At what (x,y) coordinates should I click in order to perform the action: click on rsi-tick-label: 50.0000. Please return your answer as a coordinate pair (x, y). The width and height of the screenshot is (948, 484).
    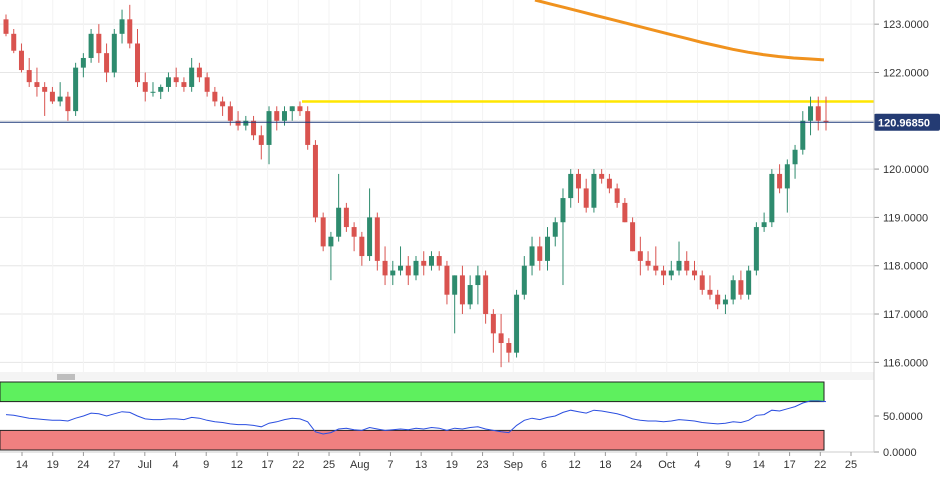
    Looking at the image, I should click on (903, 417).